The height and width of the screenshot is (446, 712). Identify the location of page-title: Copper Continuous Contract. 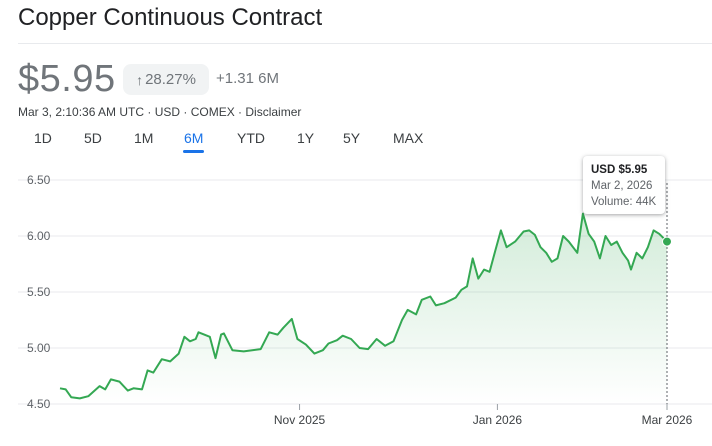
(170, 17).